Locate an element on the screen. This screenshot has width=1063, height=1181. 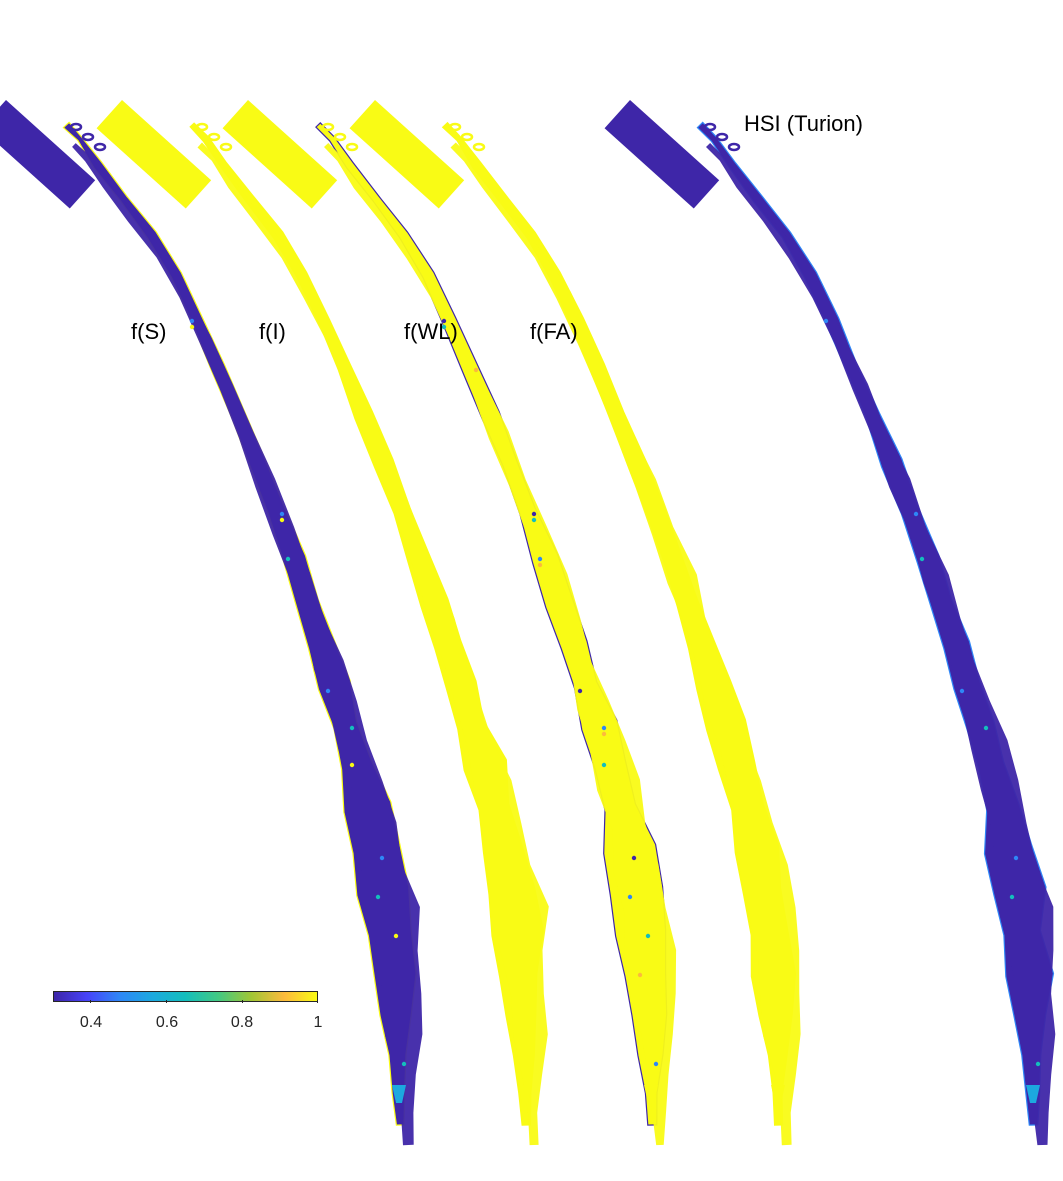
colorbar is located at coordinates (185, 996).